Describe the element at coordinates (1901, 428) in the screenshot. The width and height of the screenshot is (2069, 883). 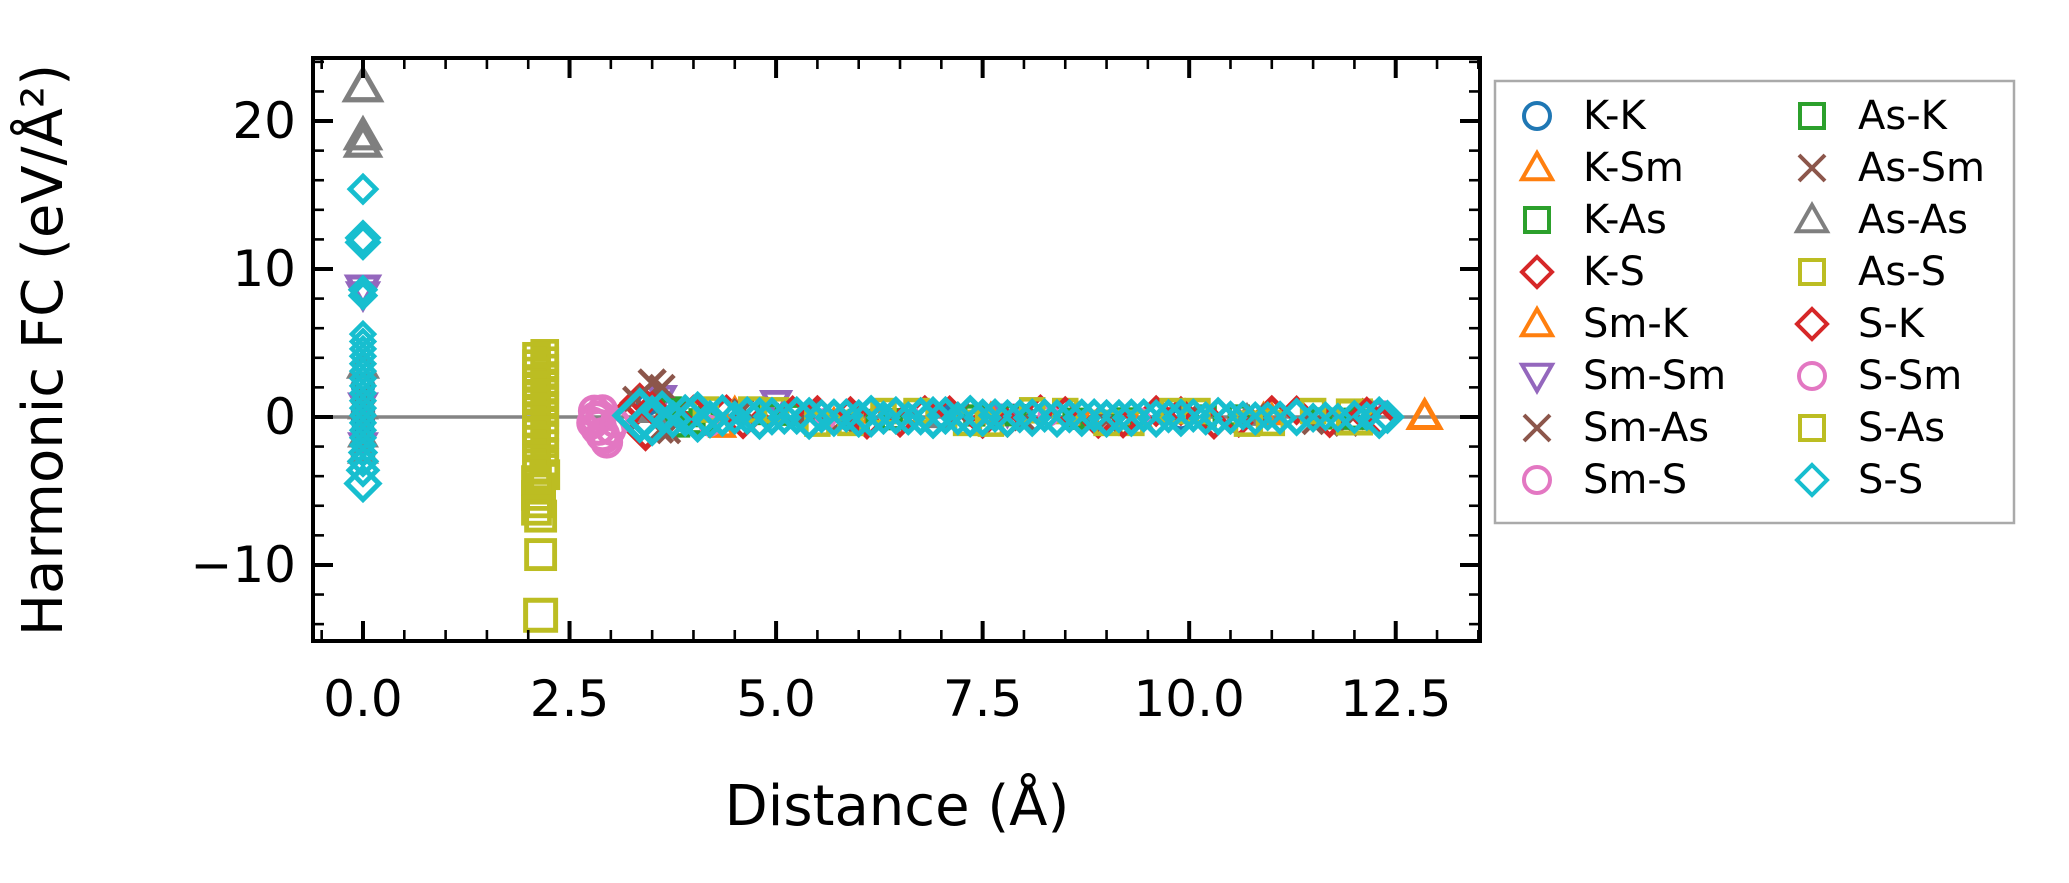
I see `legend-label: S-As` at that location.